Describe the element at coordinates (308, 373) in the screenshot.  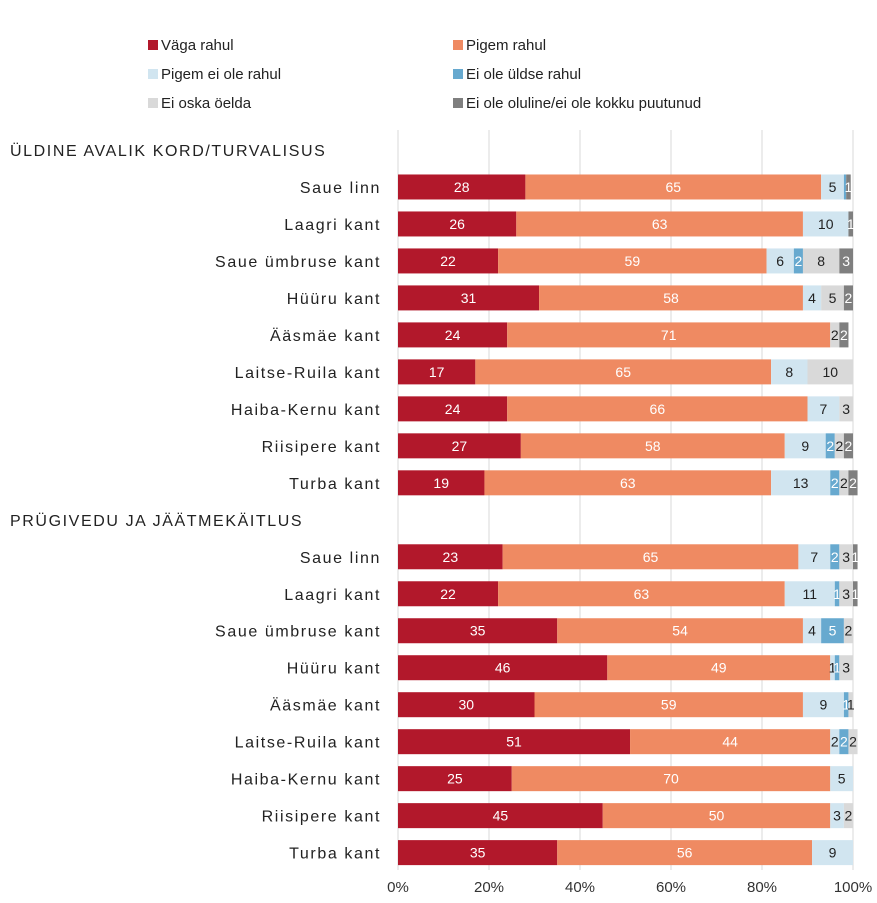
I see `category-label: Laitse-Ruila kant` at that location.